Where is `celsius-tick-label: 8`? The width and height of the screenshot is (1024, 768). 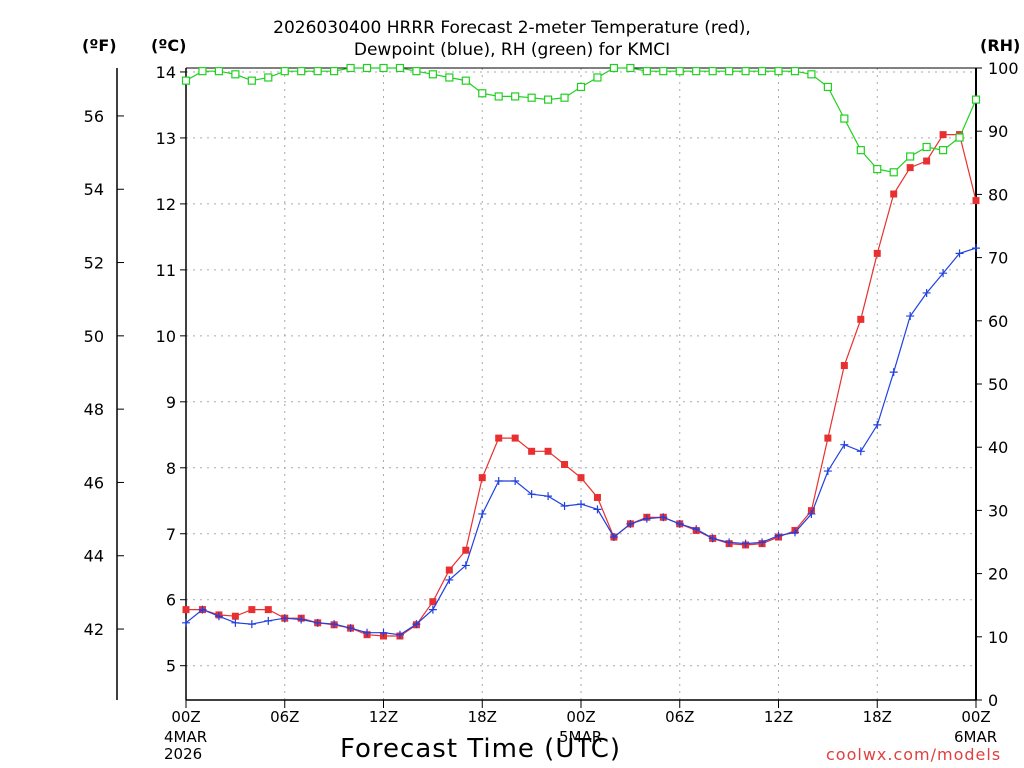 celsius-tick-label: 8 is located at coordinates (171, 468).